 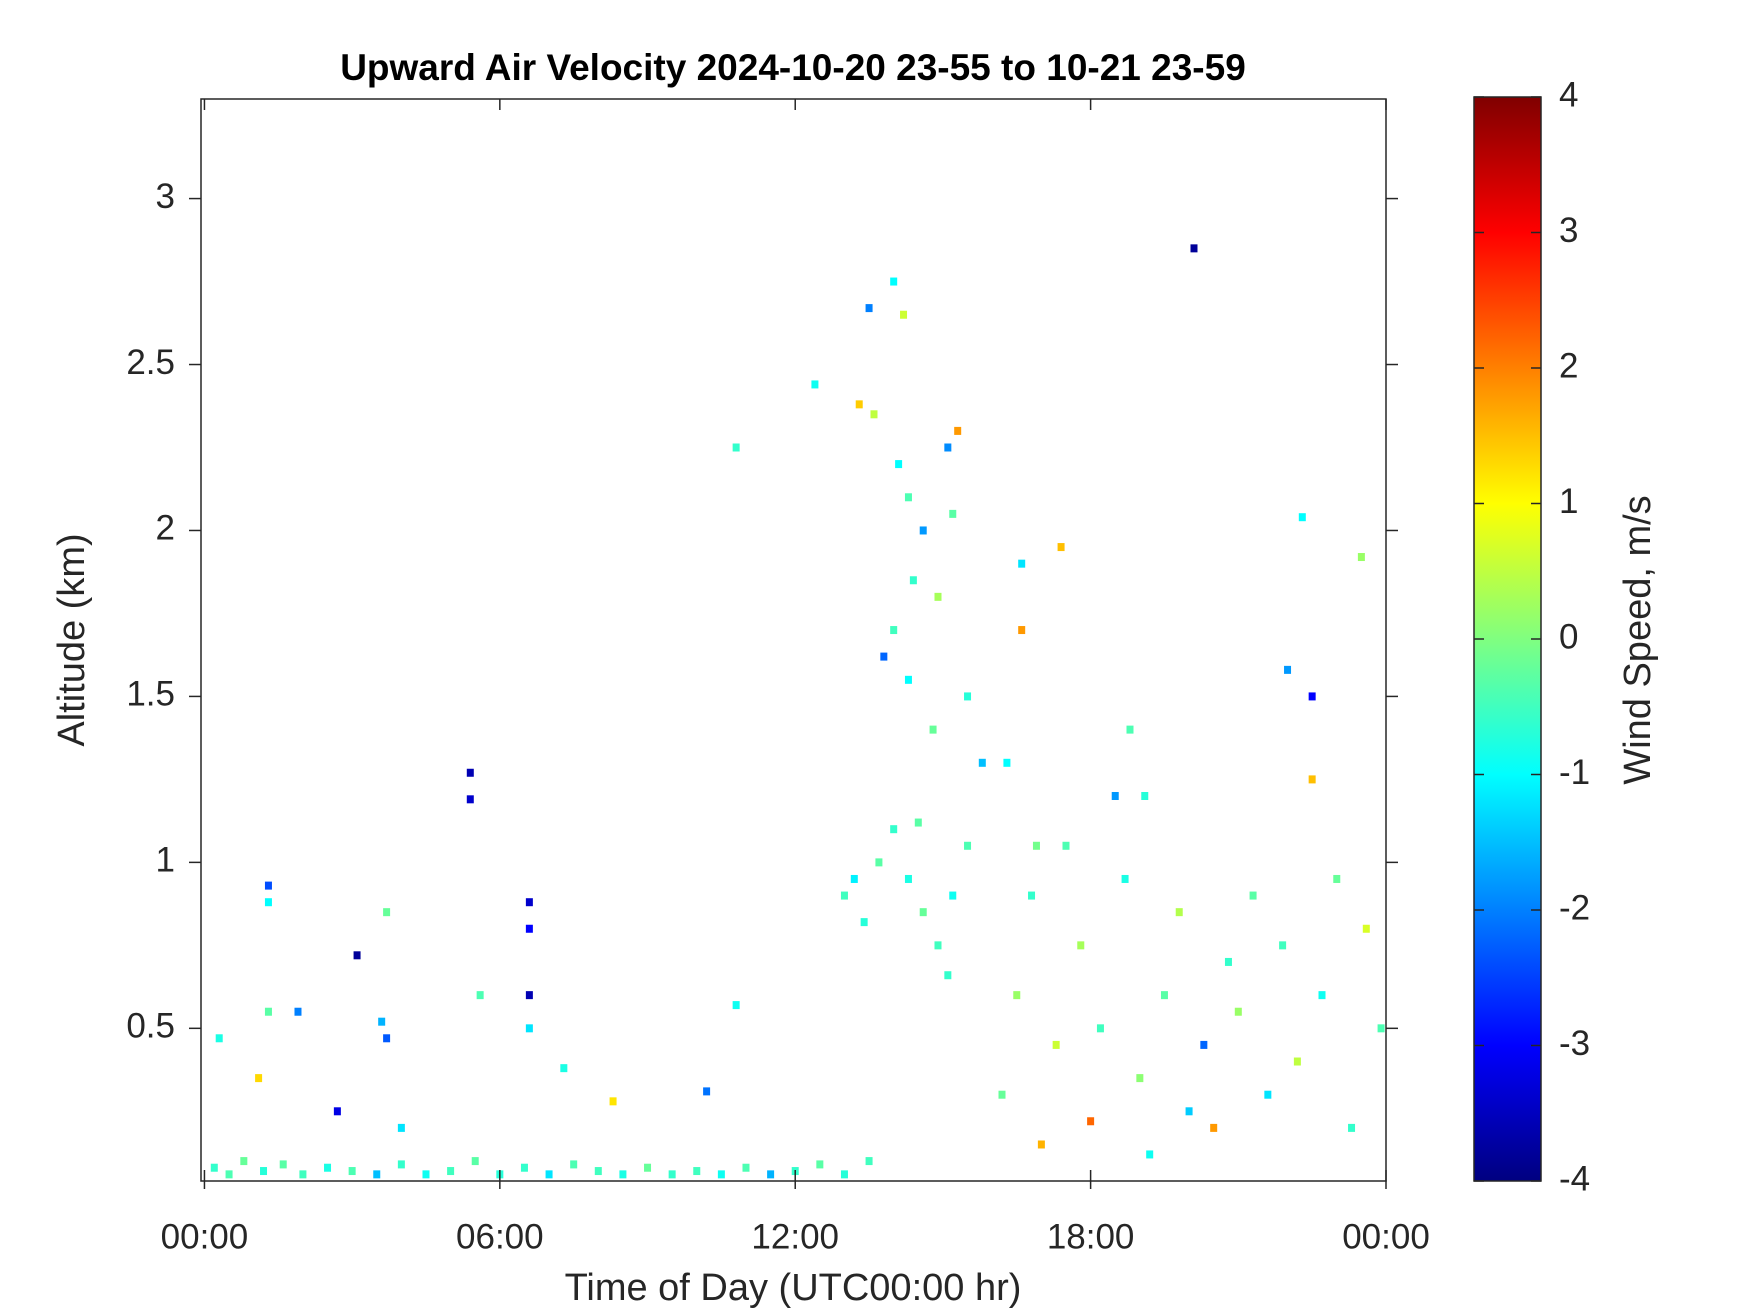 What do you see at coordinates (1568, 501) in the screenshot?
I see `colorbar-tick-label: 1` at bounding box center [1568, 501].